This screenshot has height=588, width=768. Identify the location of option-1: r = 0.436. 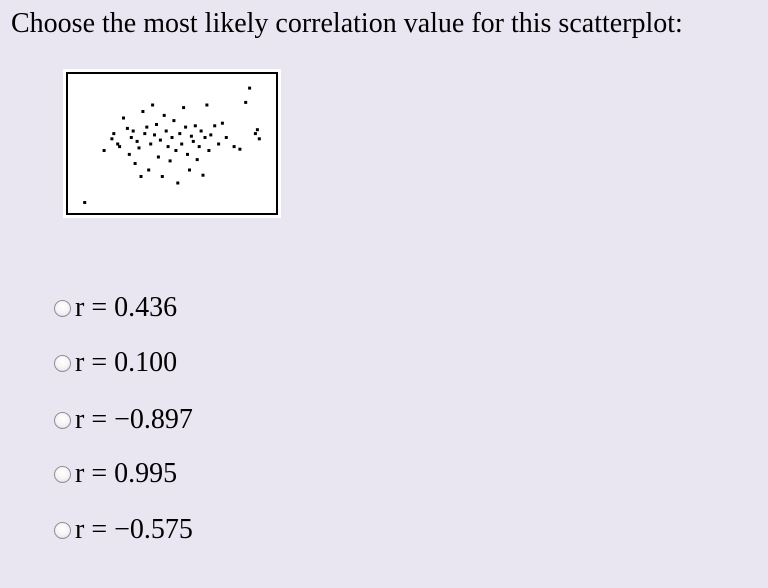
(115, 308).